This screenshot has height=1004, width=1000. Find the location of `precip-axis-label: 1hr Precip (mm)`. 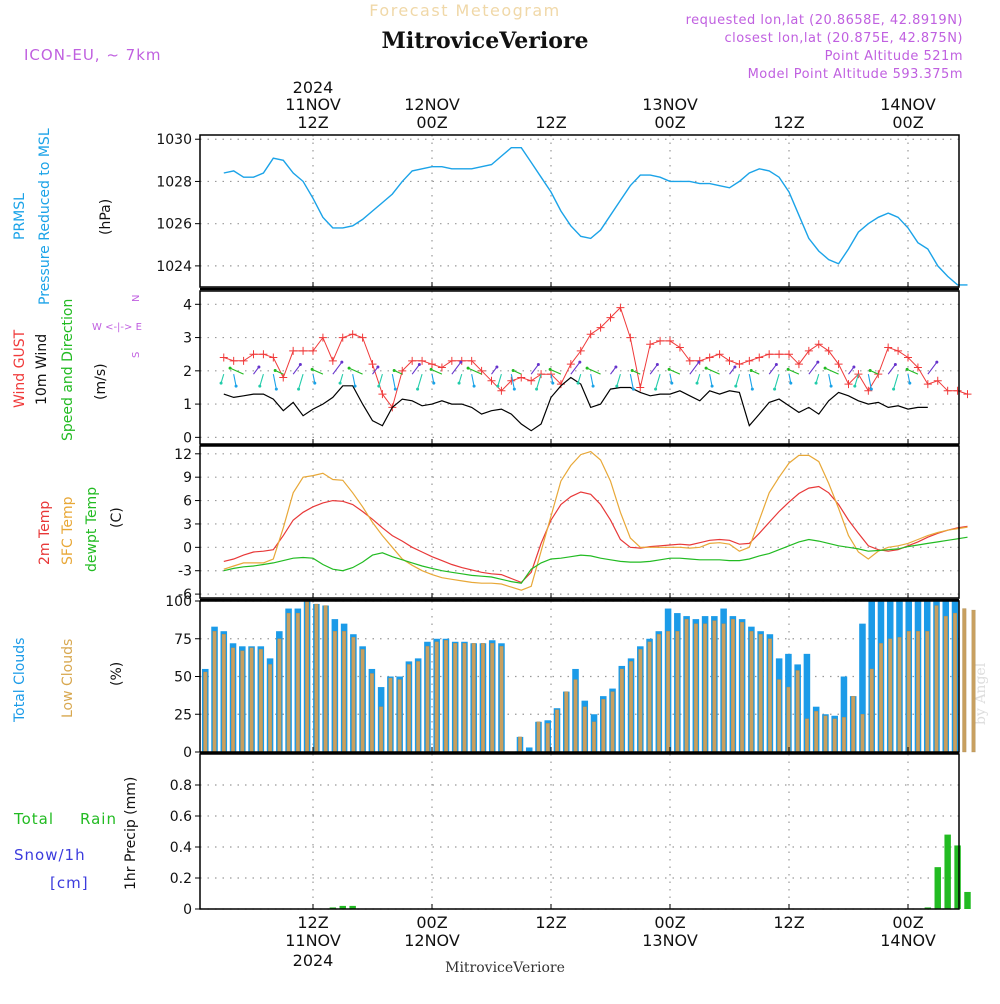

precip-axis-label: 1hr Precip (mm) is located at coordinates (131, 833).